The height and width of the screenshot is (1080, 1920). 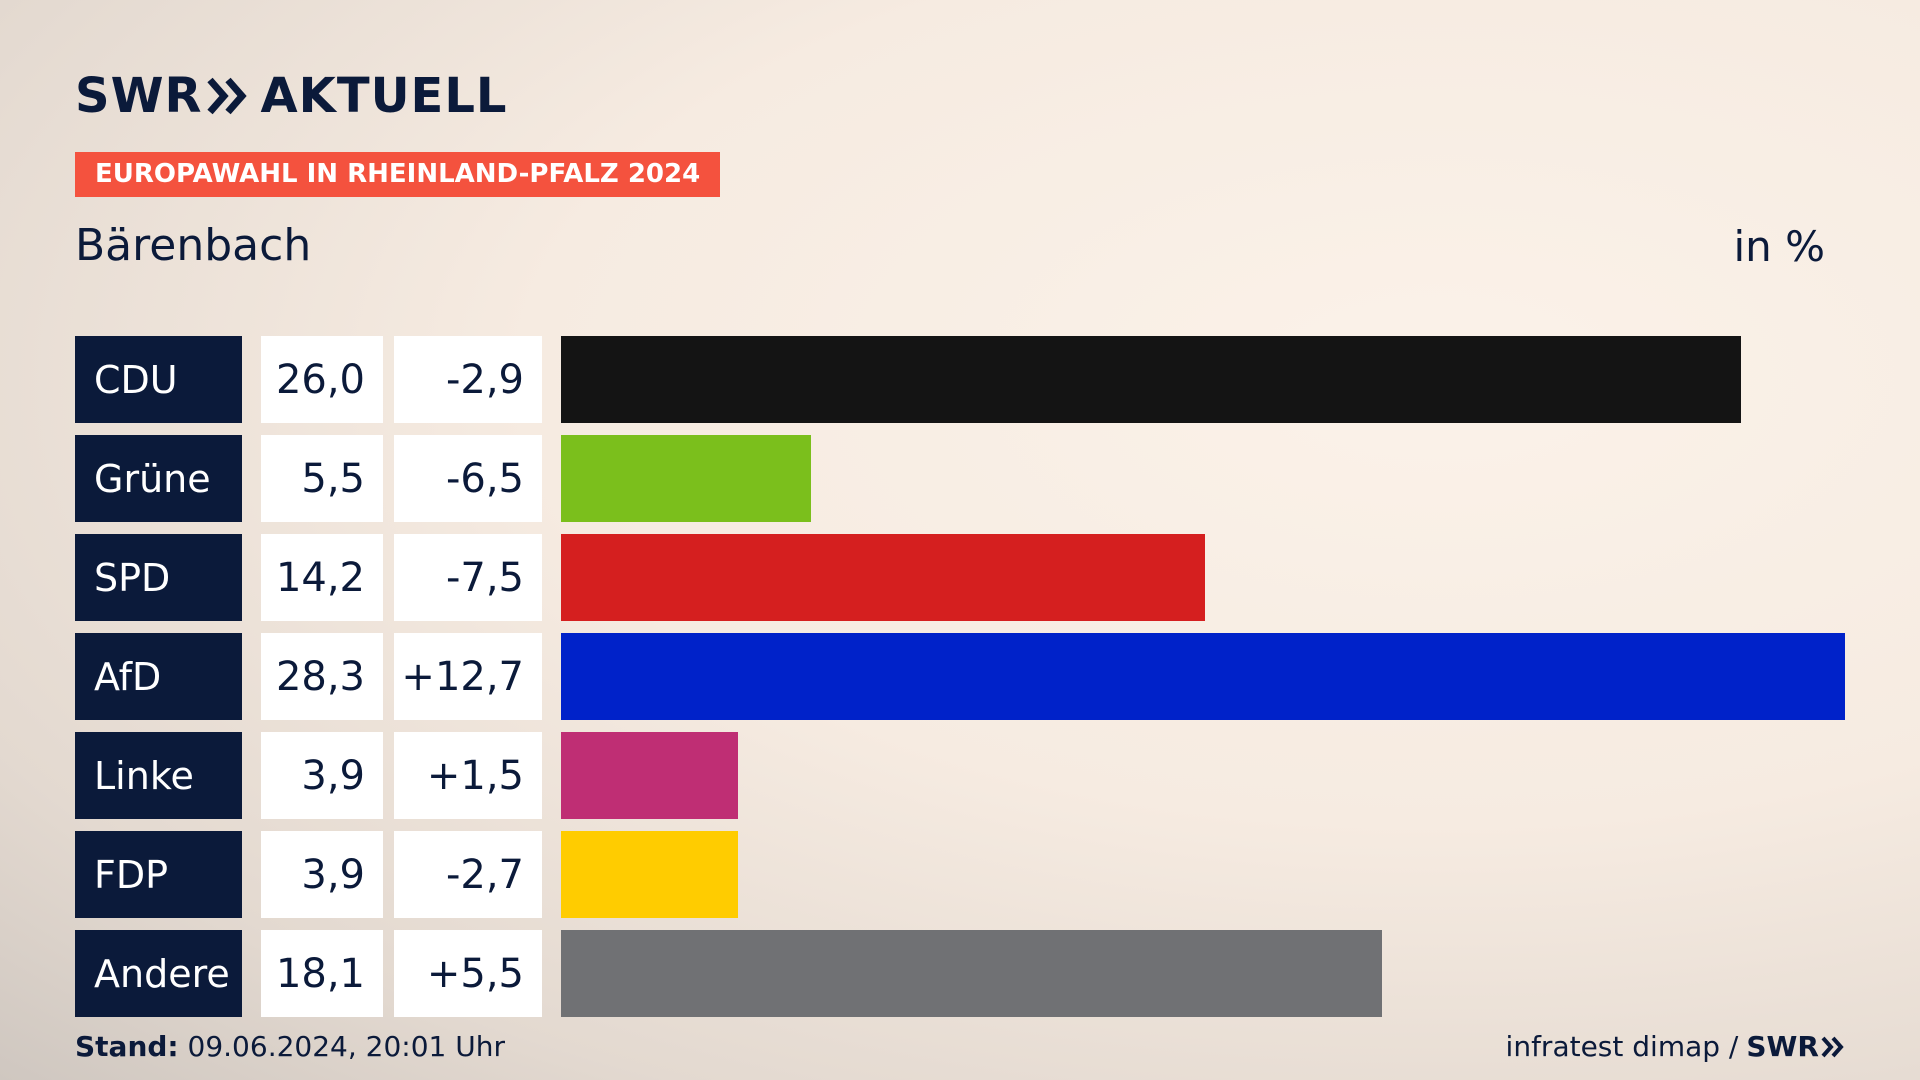 What do you see at coordinates (1779, 246) in the screenshot?
I see `unit-label: in %` at bounding box center [1779, 246].